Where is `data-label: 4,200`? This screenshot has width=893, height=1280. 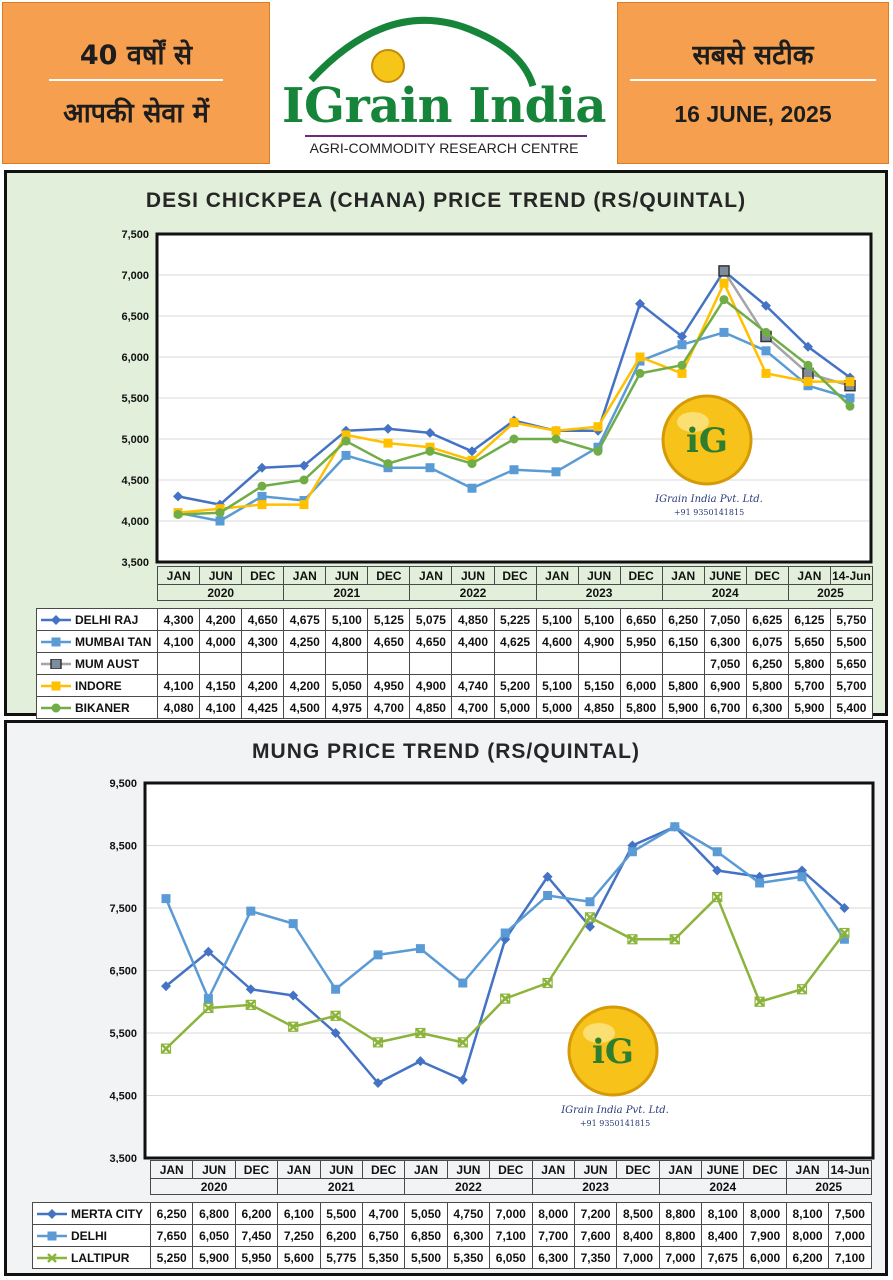 data-label: 4,200 is located at coordinates (305, 686).